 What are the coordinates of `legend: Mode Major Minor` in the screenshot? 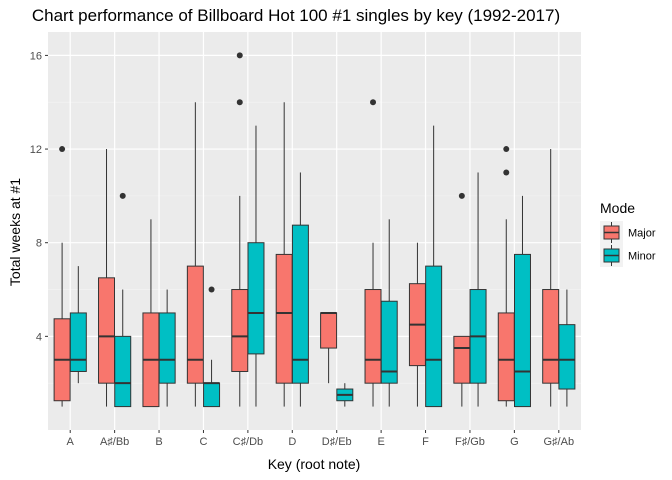 It's located at (628, 233).